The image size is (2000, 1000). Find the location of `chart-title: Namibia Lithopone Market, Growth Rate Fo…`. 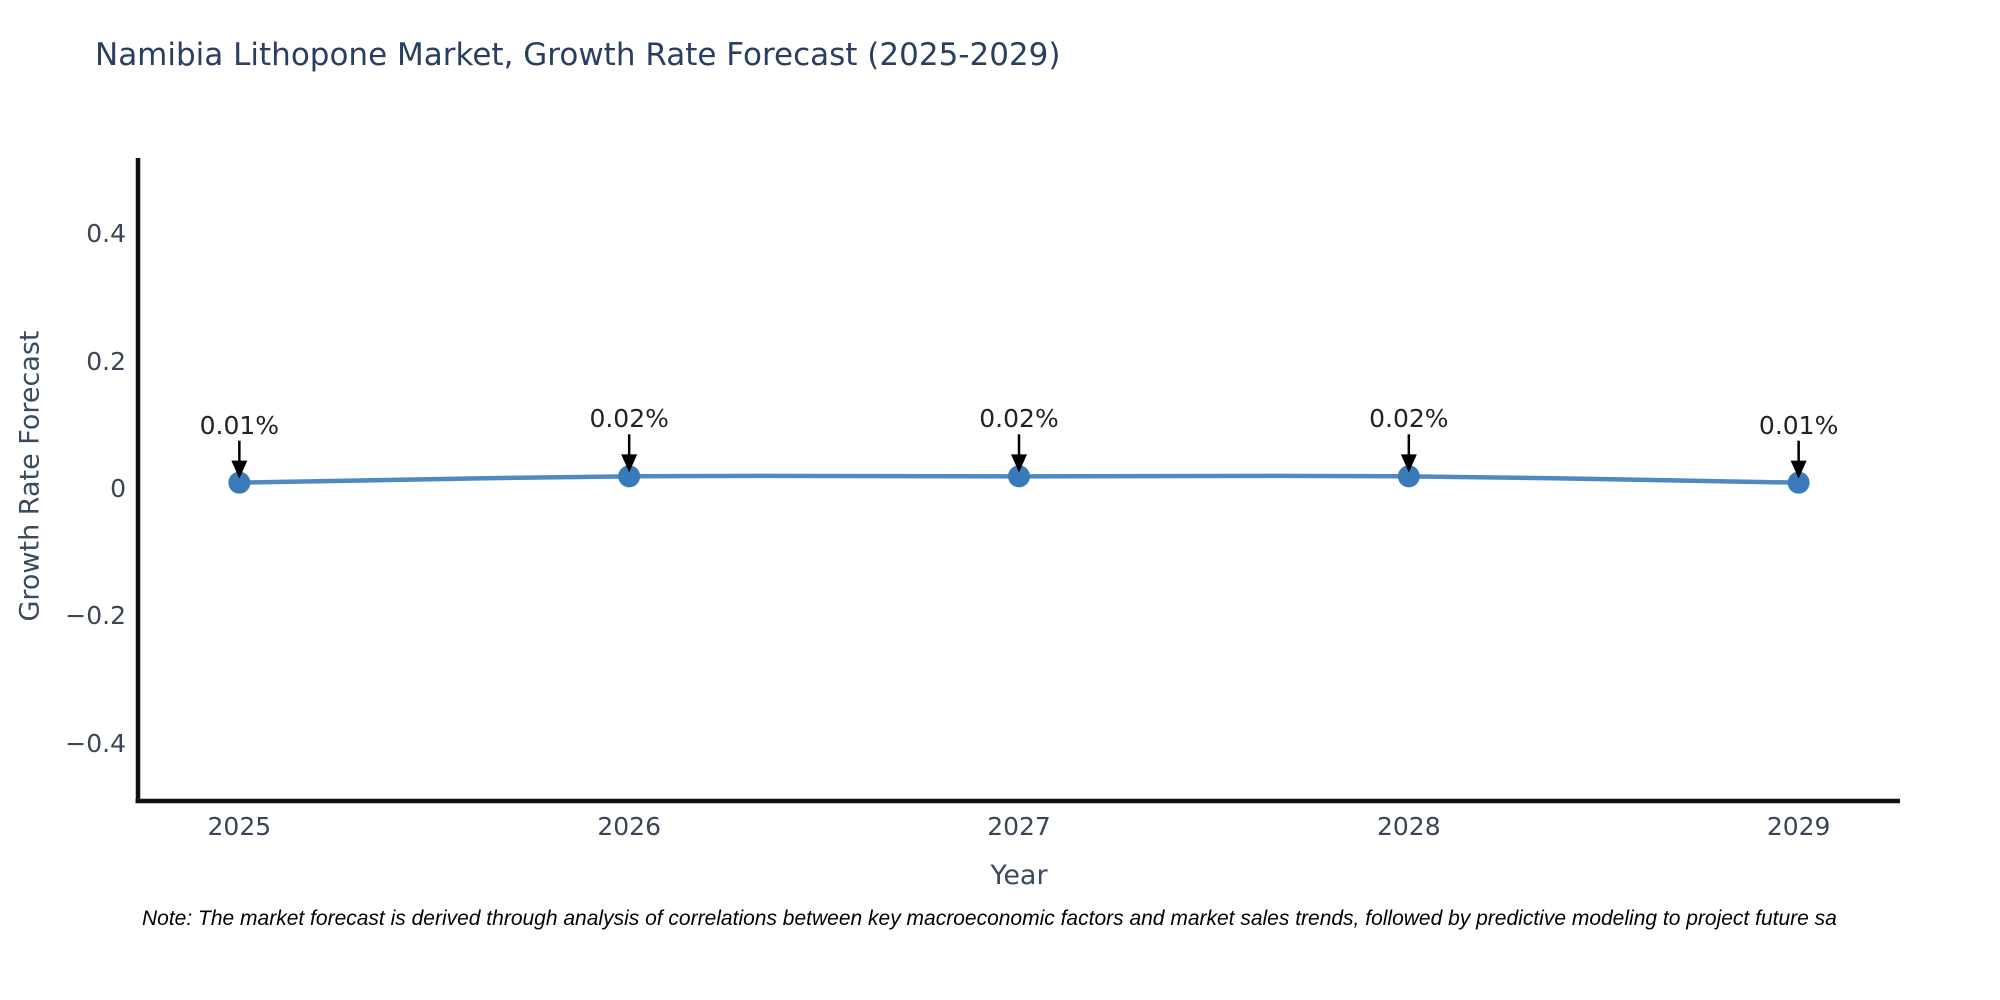

chart-title: Namibia Lithopone Market, Growth Rate Fo… is located at coordinates (578, 55).